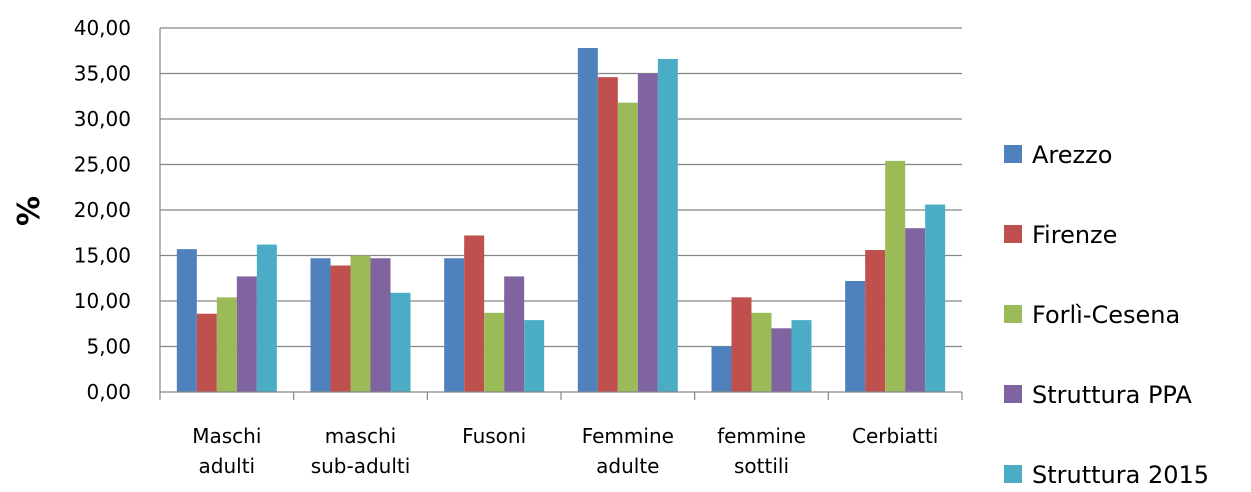 The image size is (1251, 492). What do you see at coordinates (108, 392) in the screenshot?
I see `y-tick-label: 0,00` at bounding box center [108, 392].